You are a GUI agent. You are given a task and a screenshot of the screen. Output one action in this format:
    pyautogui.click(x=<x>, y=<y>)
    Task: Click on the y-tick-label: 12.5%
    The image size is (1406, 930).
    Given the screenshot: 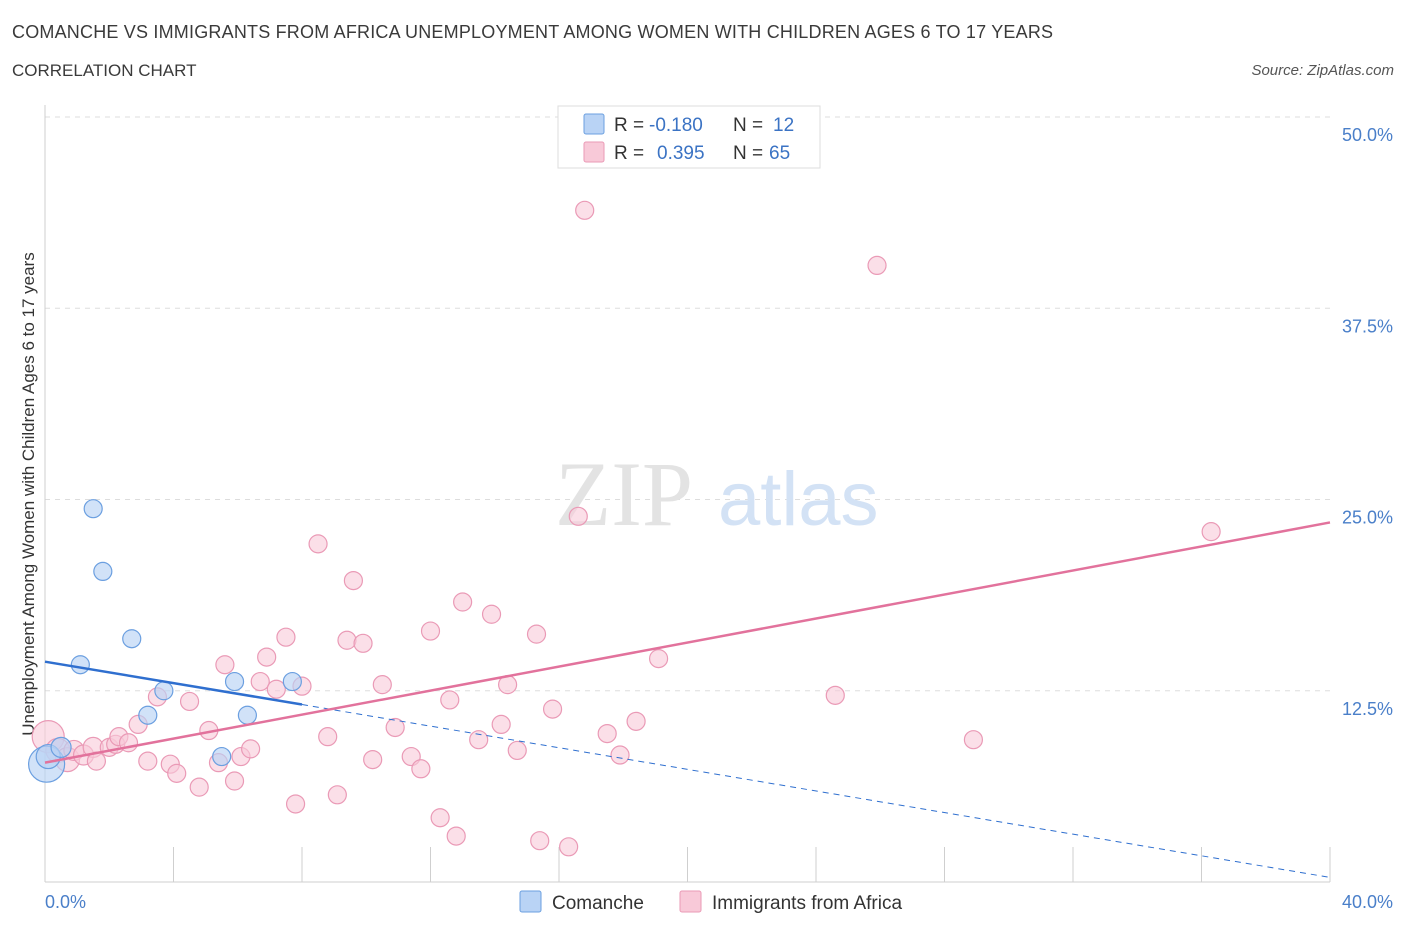 What is the action you would take?
    pyautogui.click(x=1367, y=709)
    